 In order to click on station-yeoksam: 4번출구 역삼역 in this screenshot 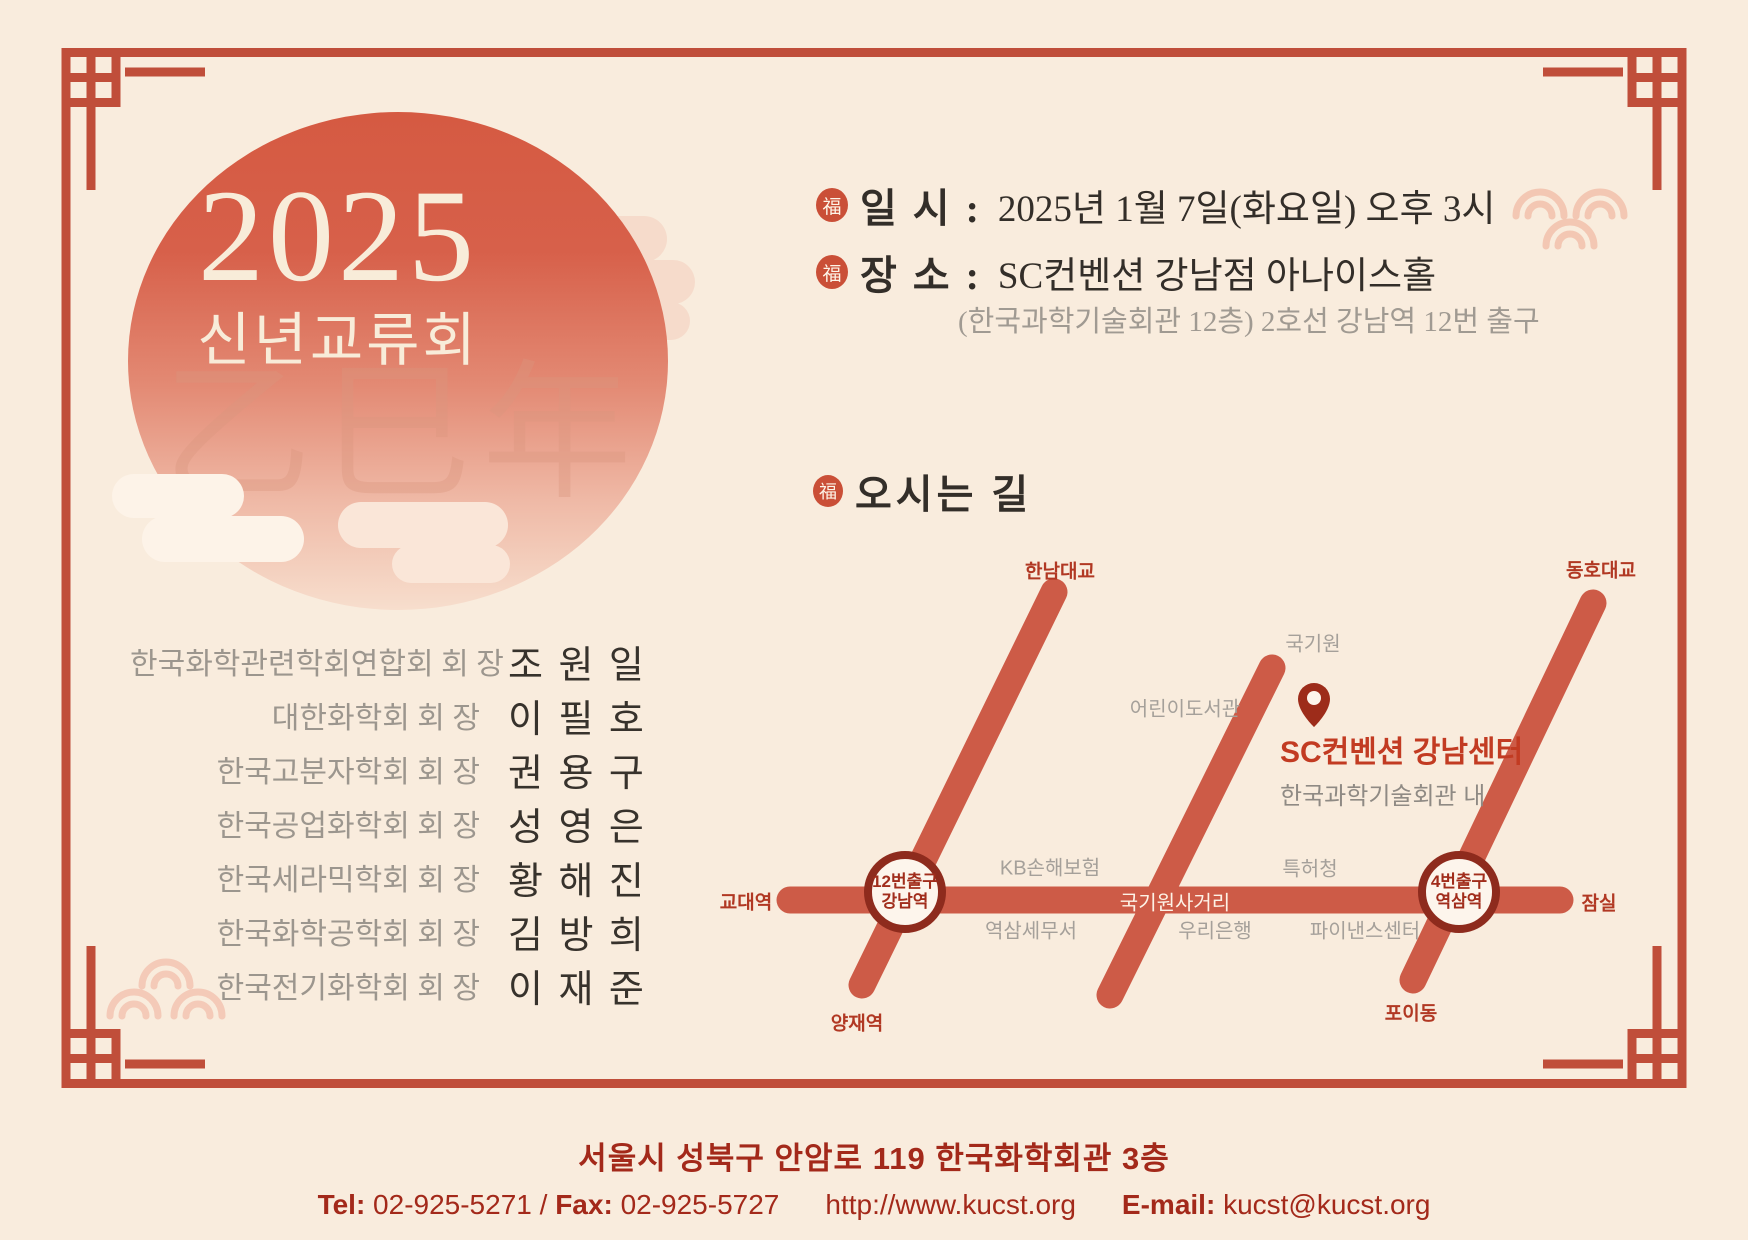, I will do `click(1459, 892)`.